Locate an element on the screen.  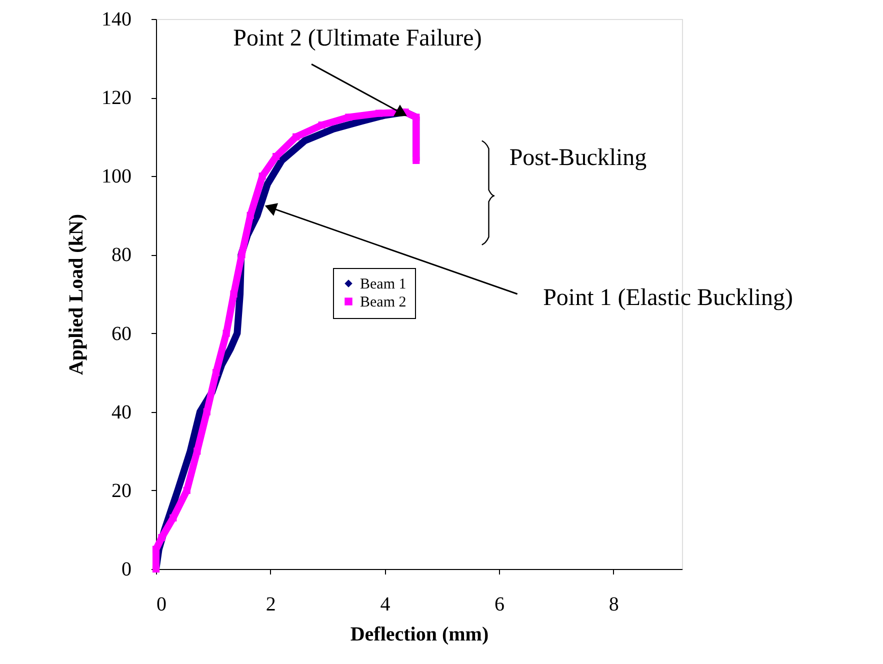
x-tick-label: 0 is located at coordinates (161, 605).